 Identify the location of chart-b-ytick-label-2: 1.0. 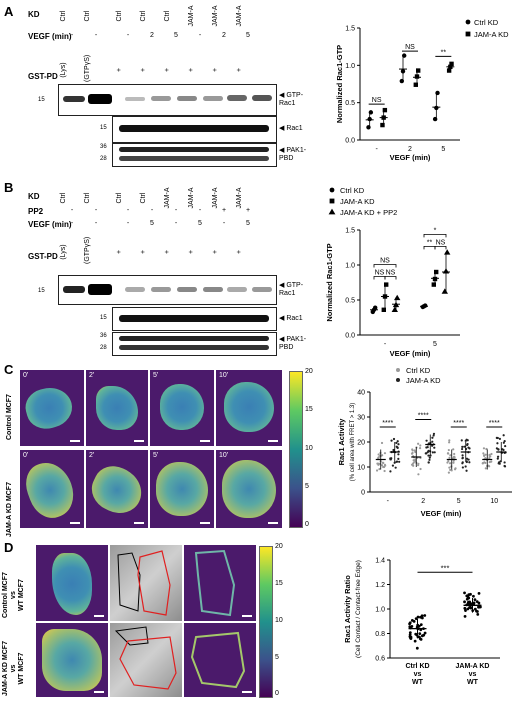
(350, 266).